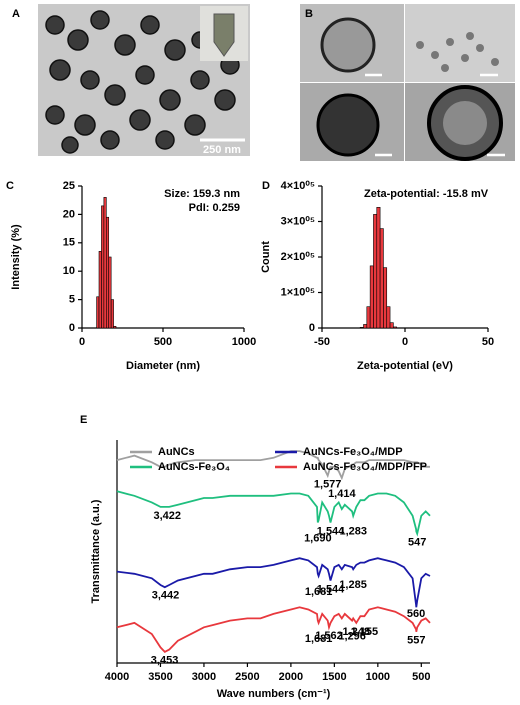  Describe the element at coordinates (488, 342) in the screenshot. I see `x-tick-label: 50` at that location.